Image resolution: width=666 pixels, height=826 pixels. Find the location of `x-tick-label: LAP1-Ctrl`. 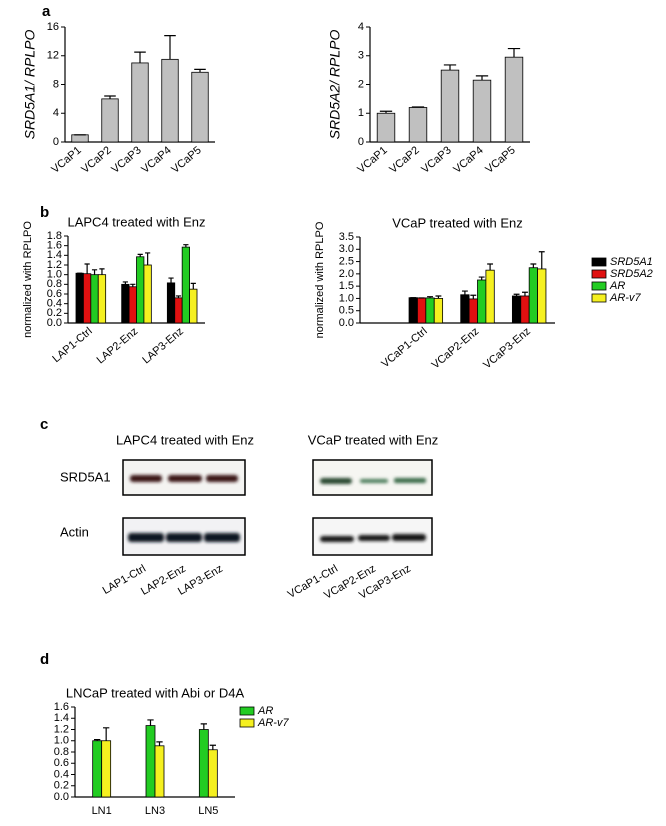

x-tick-label: LAP1-Ctrl is located at coordinates (72, 345).